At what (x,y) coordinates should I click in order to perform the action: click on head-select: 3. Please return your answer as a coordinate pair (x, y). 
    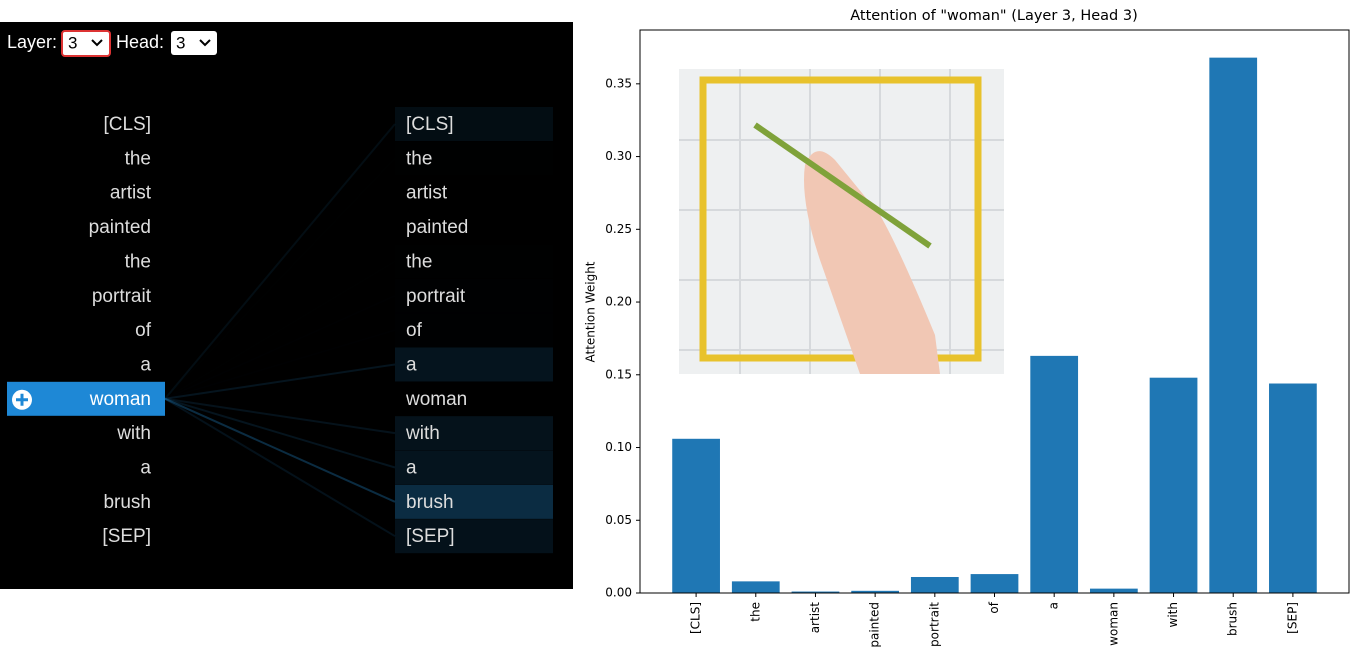
    Looking at the image, I should click on (194, 43).